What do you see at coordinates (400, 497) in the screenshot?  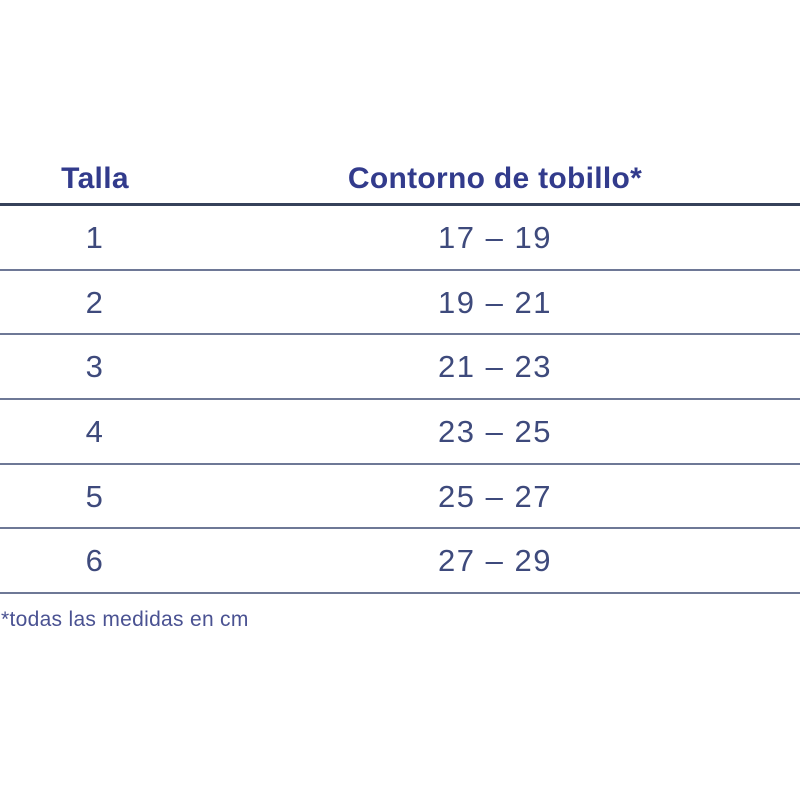 I see `table-row: 5 25 – 27` at bounding box center [400, 497].